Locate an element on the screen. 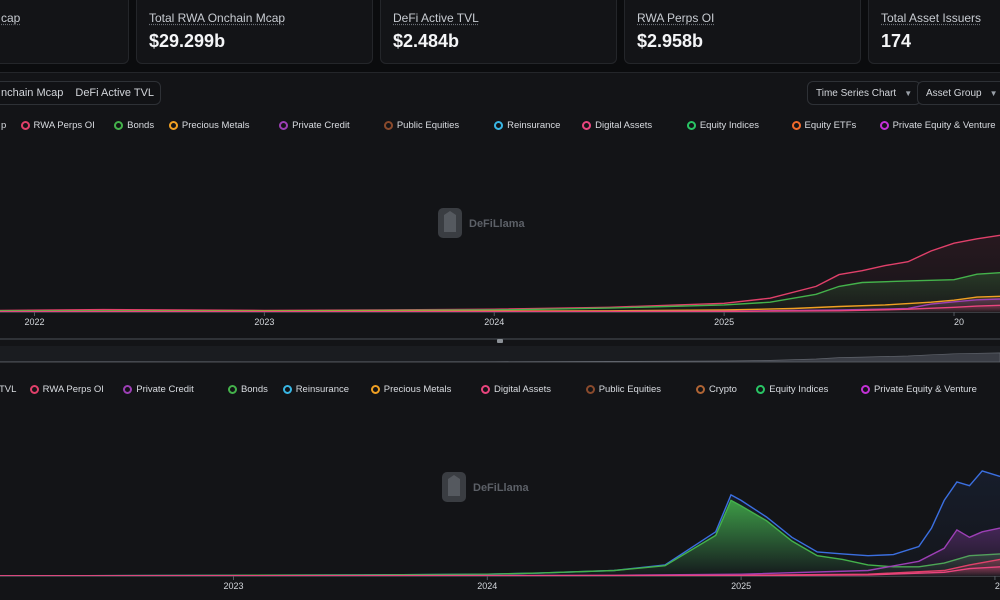 This screenshot has width=1000, height=600. x-tick-label: 2022 is located at coordinates (34, 322).